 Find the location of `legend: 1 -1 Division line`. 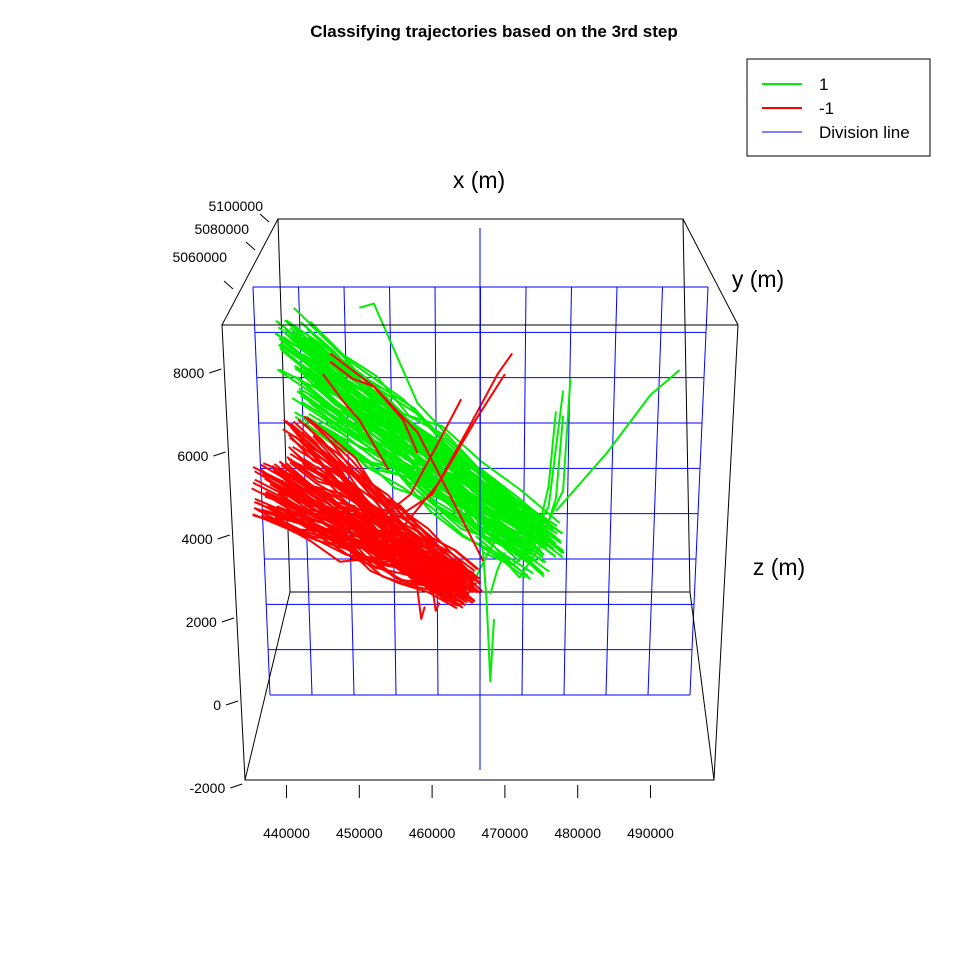

legend: 1 -1 Division line is located at coordinates (838, 107).